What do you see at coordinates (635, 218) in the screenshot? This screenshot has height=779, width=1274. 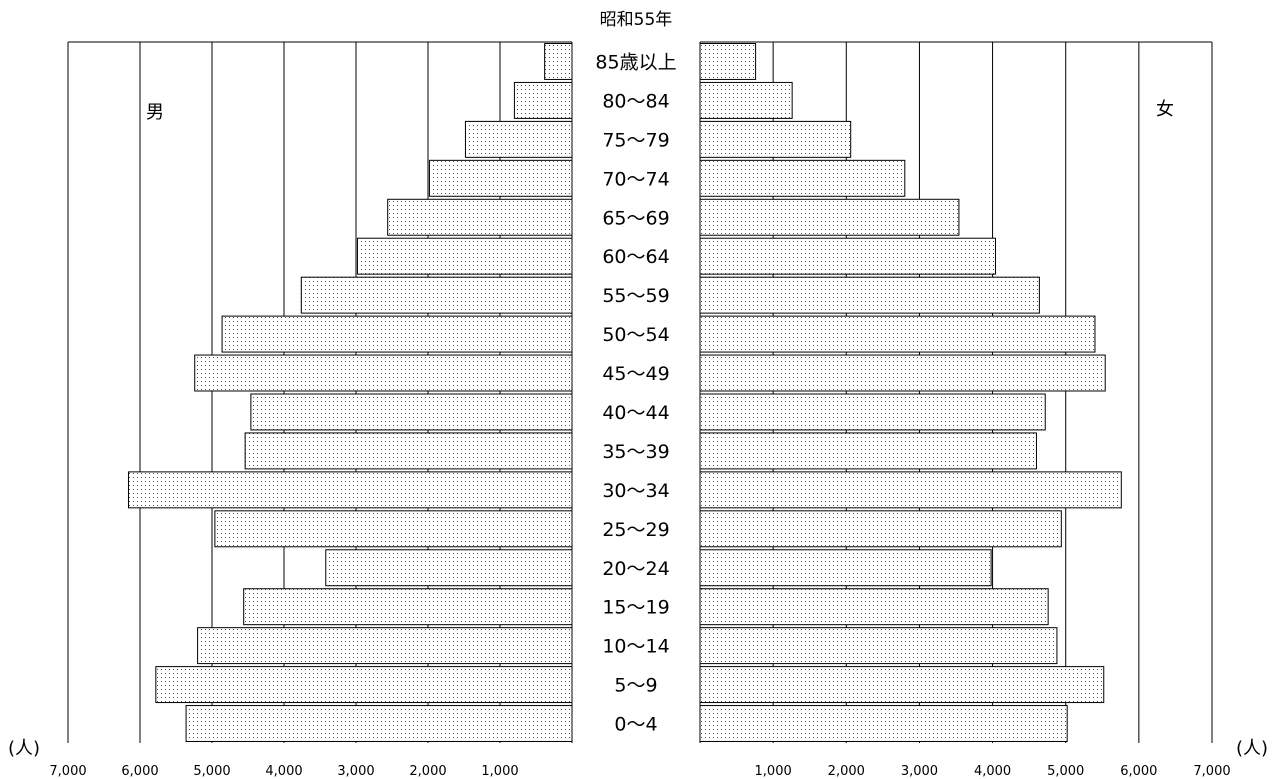 I see `age-group-label: 65〜69` at bounding box center [635, 218].